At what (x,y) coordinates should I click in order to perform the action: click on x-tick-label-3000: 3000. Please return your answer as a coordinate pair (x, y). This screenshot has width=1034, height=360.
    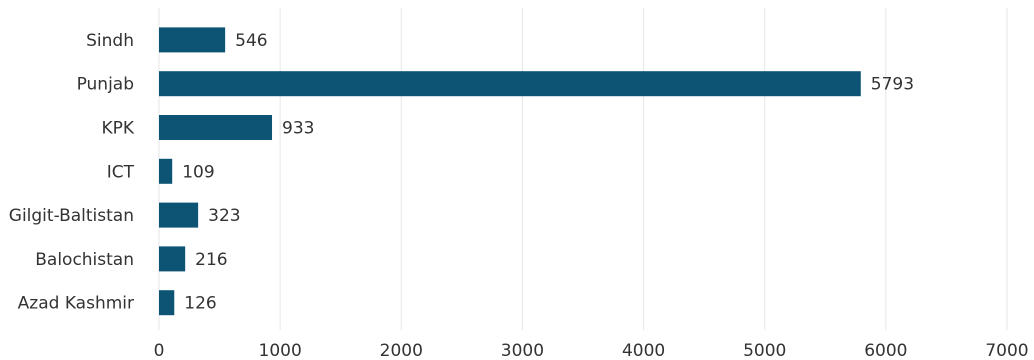
    Looking at the image, I should click on (522, 350).